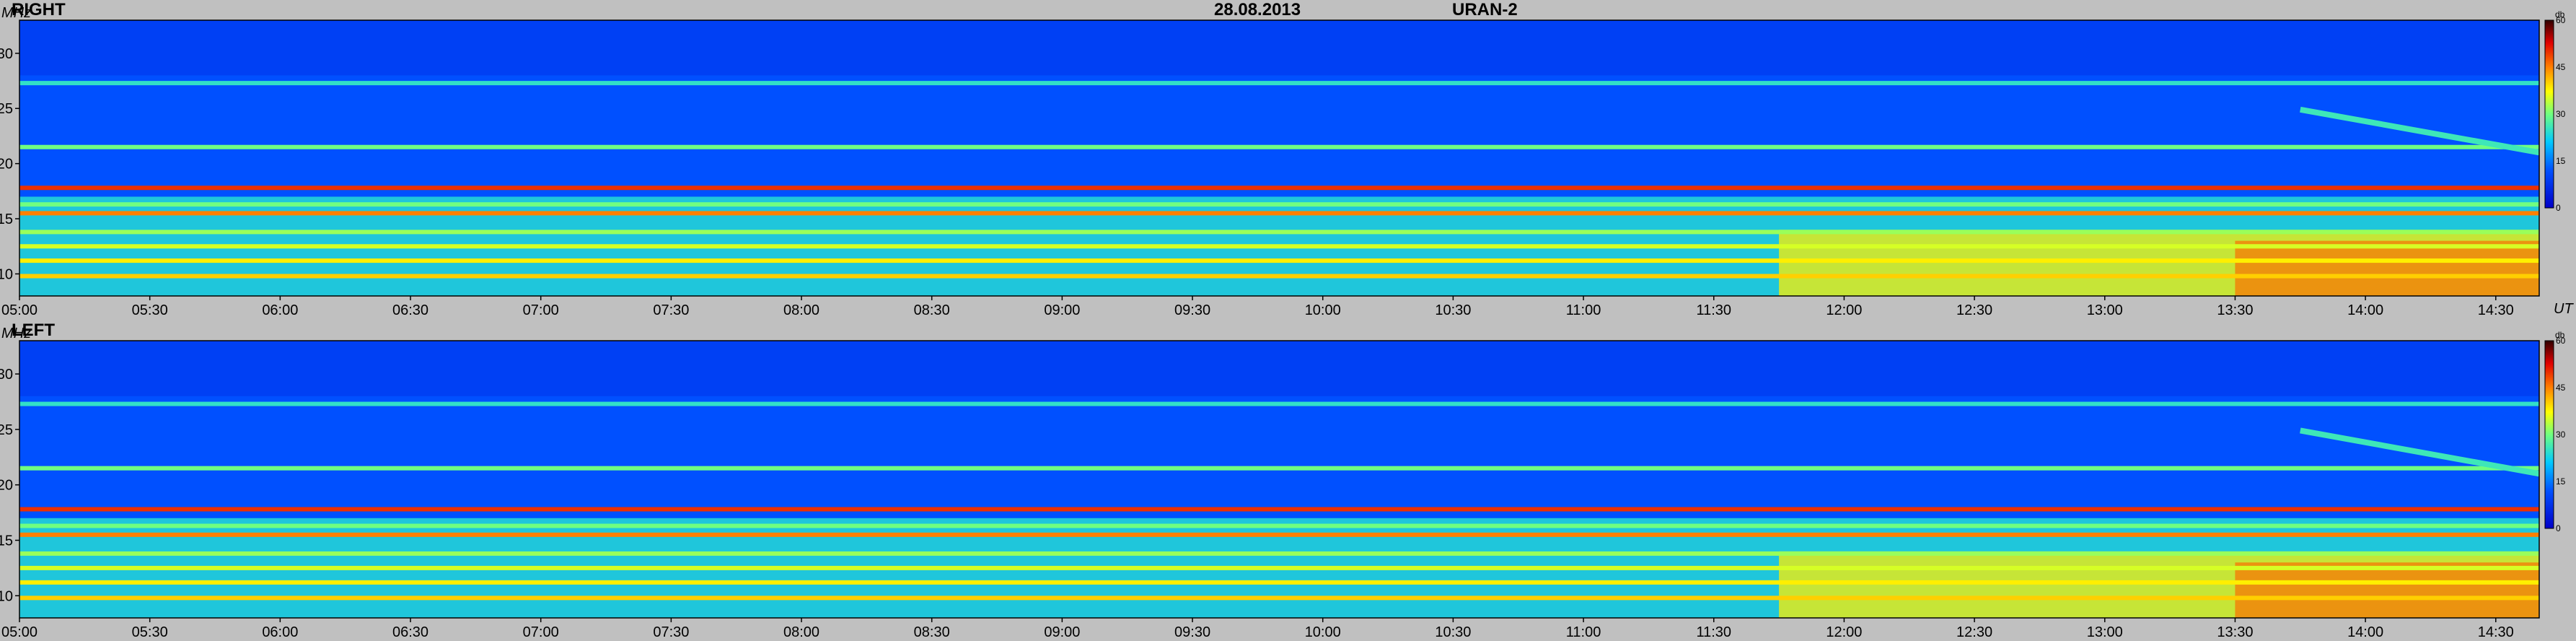 This screenshot has width=2576, height=641. What do you see at coordinates (1485, 9) in the screenshot?
I see `instrument-label: URAN-2` at bounding box center [1485, 9].